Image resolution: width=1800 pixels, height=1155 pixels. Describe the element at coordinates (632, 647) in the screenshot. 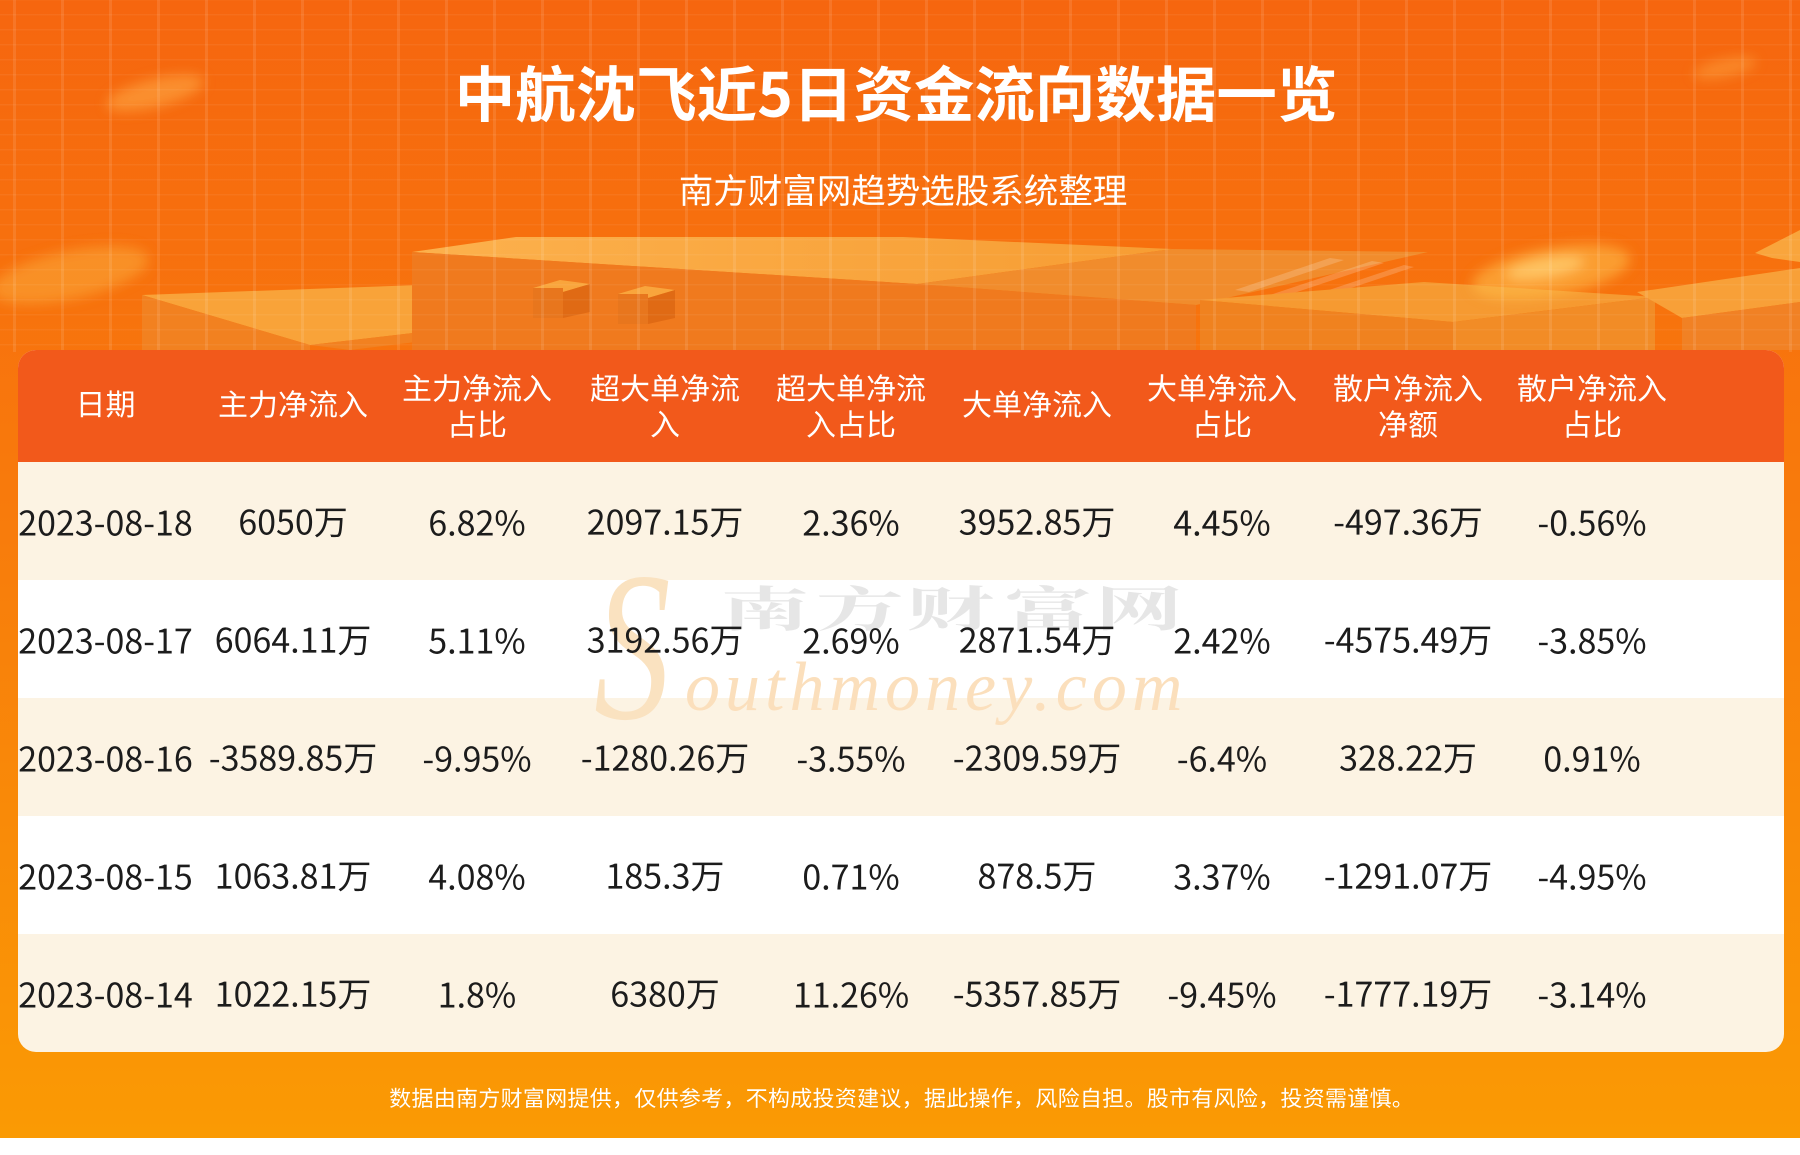

I see `svg-text: S` at that location.